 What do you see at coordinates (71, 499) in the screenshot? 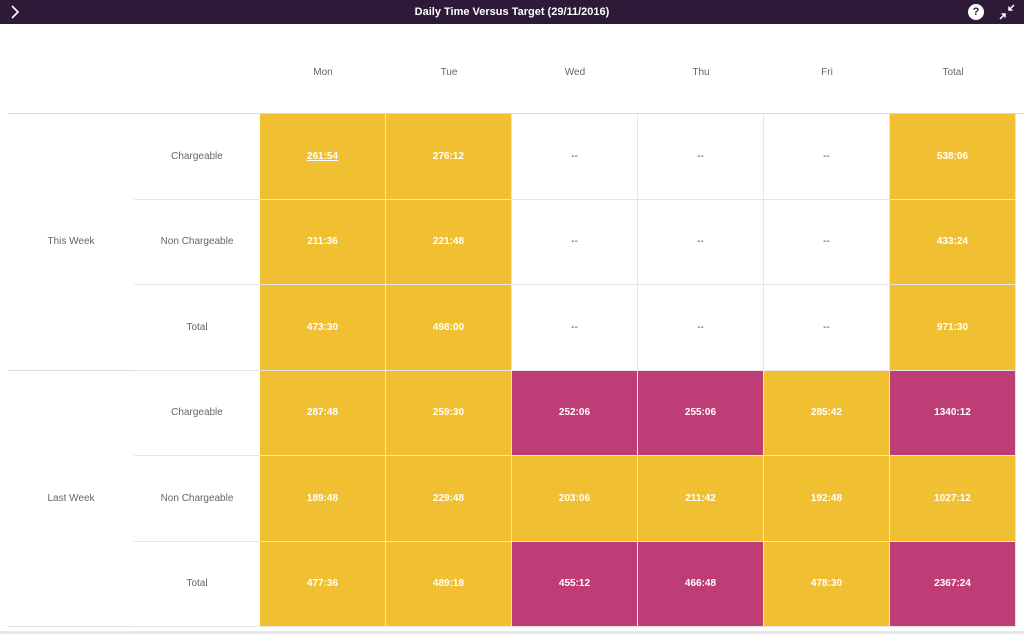
I see `row-group-last-week: Last Week` at bounding box center [71, 499].